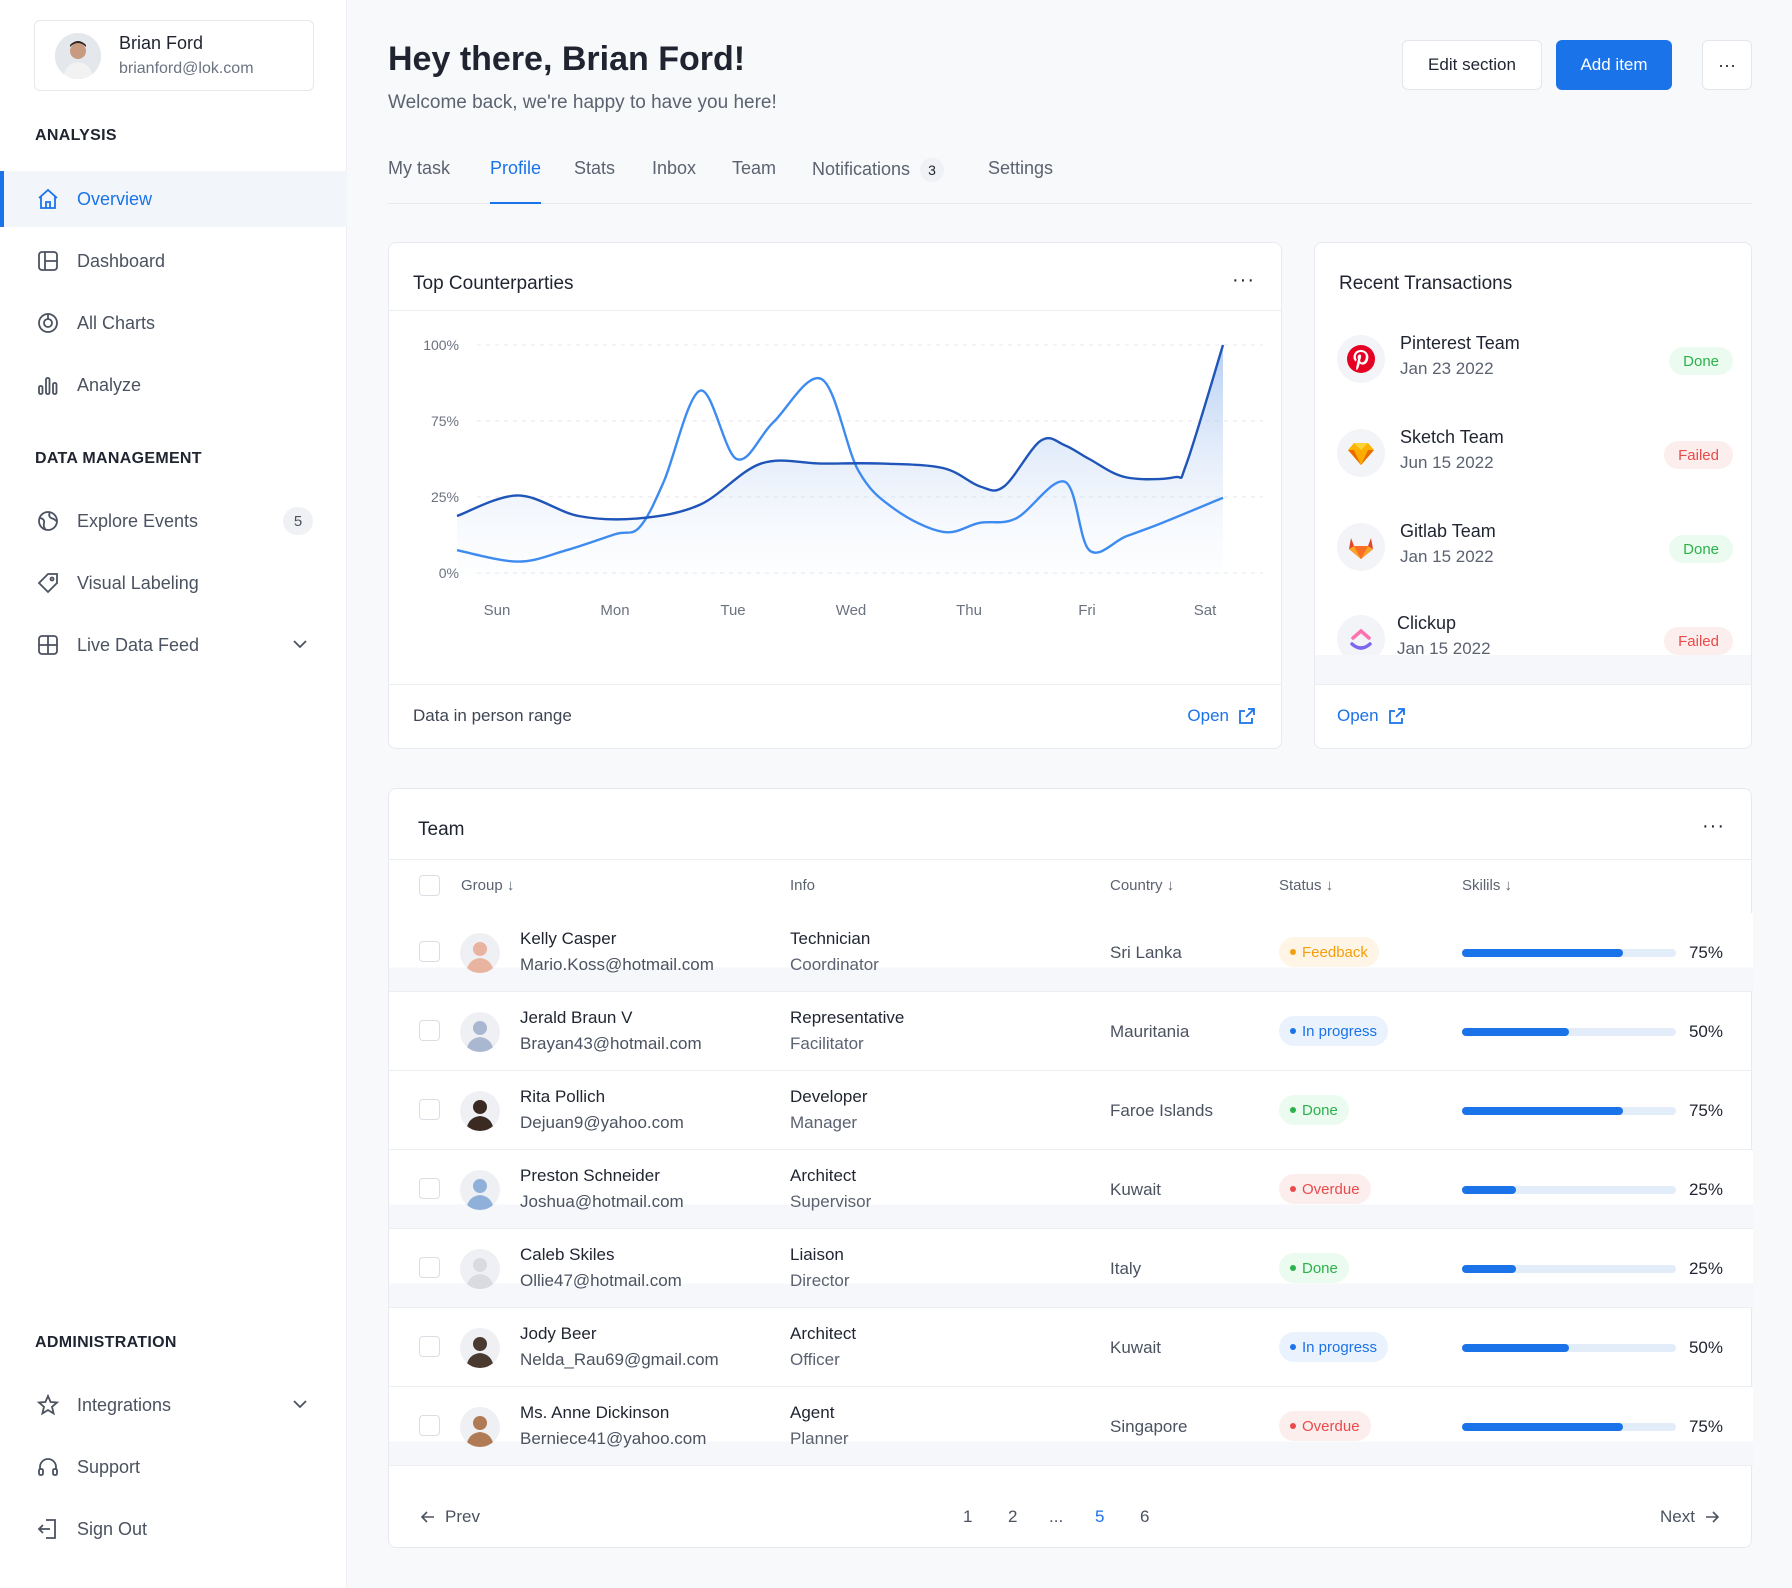 The image size is (1792, 1588). What do you see at coordinates (674, 168) in the screenshot?
I see `tab-inbox: Inbox` at bounding box center [674, 168].